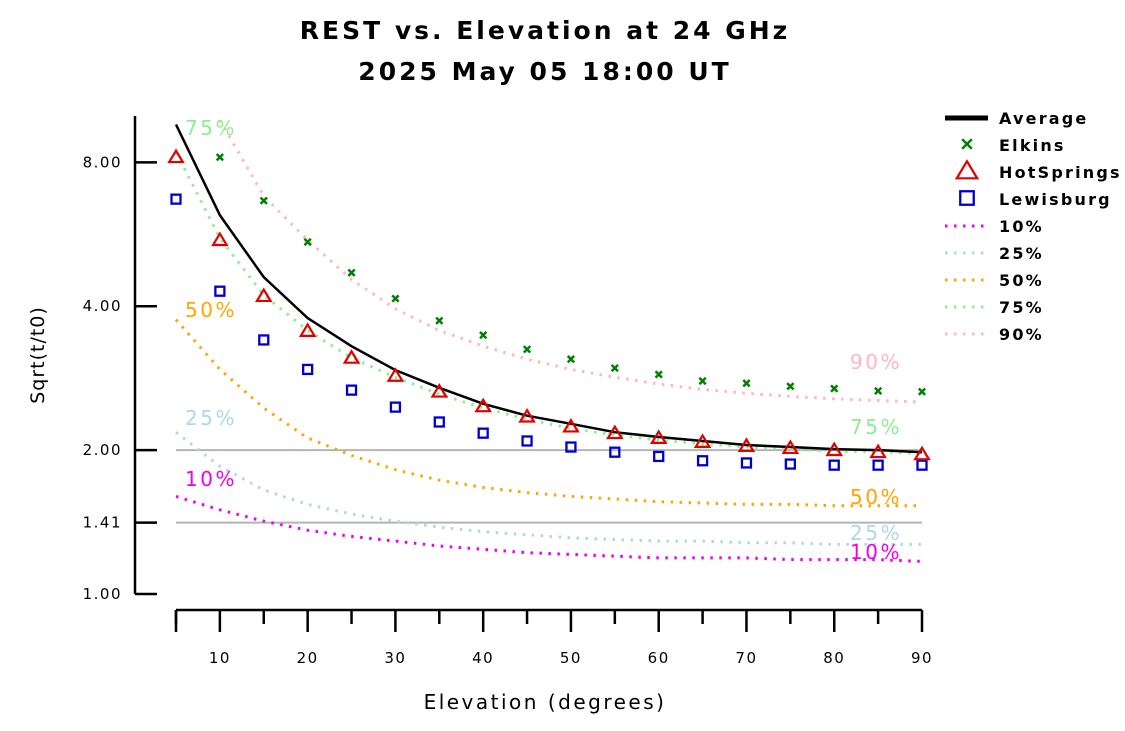 Image resolution: width=1125 pixels, height=731 pixels. I want to click on x-tick-label: 50, so click(571, 658).